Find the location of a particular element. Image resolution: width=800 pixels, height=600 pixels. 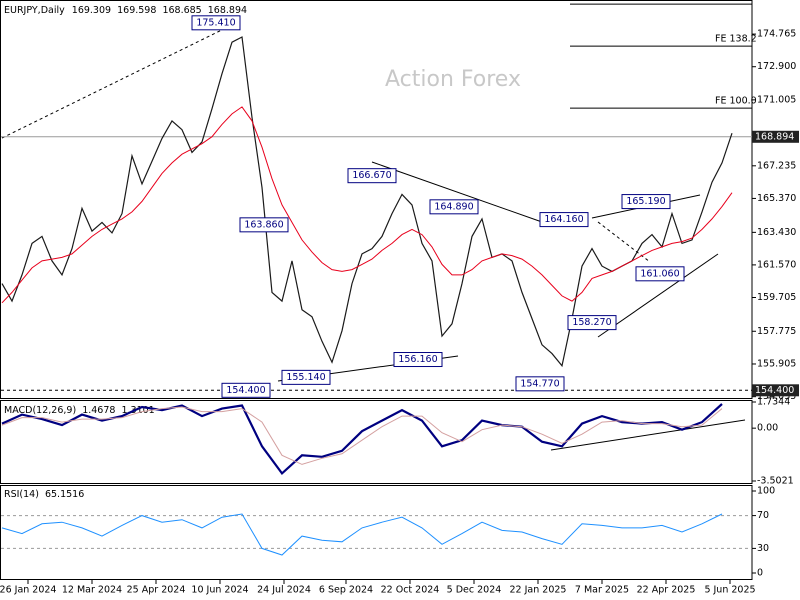

fib-label: FE 100.0 is located at coordinates (736, 101).